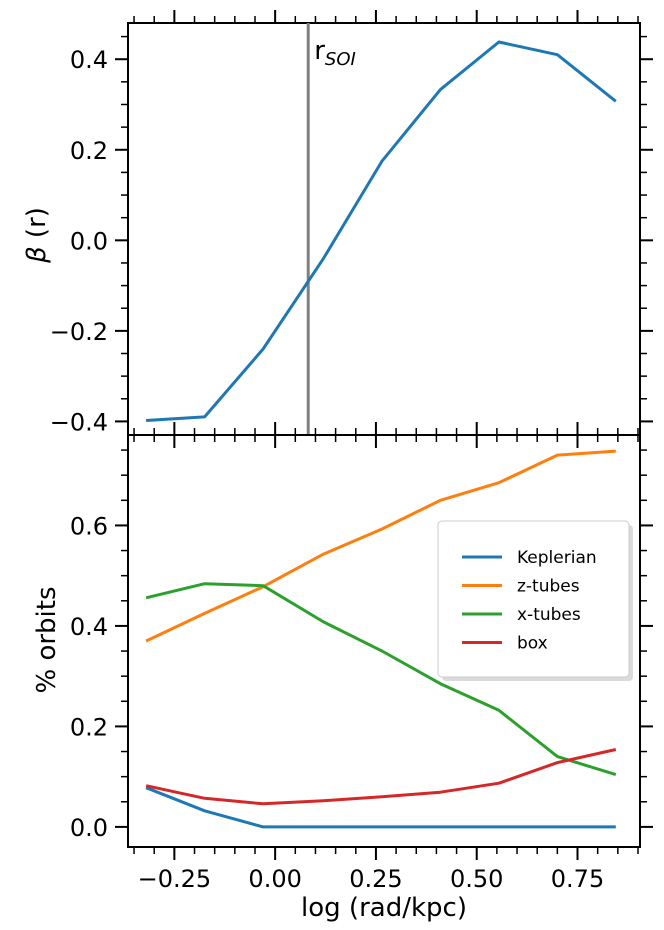 This screenshot has height=930, width=664. What do you see at coordinates (89, 676) in the screenshot?
I see `bottom-y-tick-labels: 0.0 0.2 0.4 0.6` at bounding box center [89, 676].